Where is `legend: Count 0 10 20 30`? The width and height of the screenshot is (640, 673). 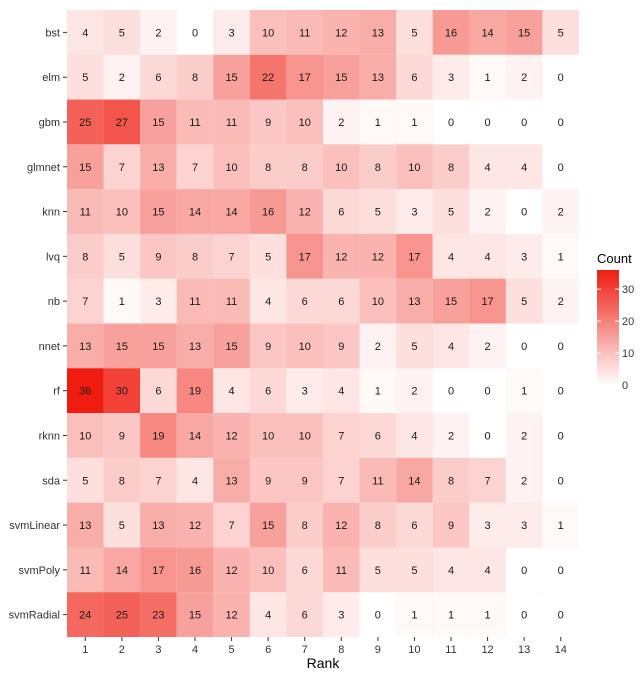 legend: Count 0 10 20 30 is located at coordinates (615, 321).